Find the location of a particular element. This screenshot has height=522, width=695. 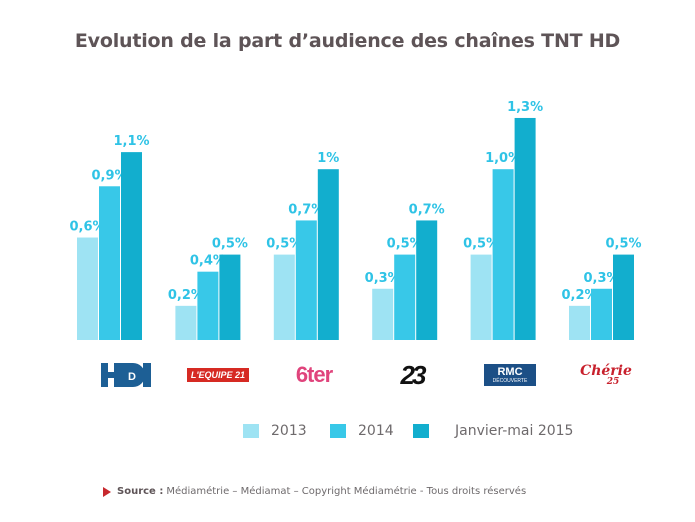

bar-group-0: 0,6% 0,9% 1,1% is located at coordinates (109, 237).